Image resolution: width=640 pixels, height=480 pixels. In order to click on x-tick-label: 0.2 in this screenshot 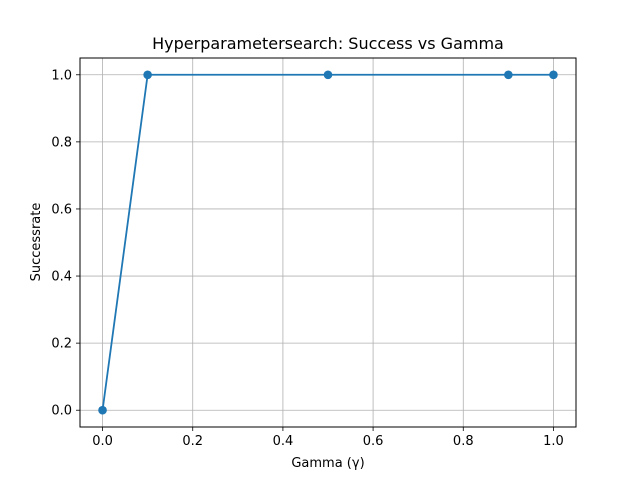, I will do `click(192, 441)`.